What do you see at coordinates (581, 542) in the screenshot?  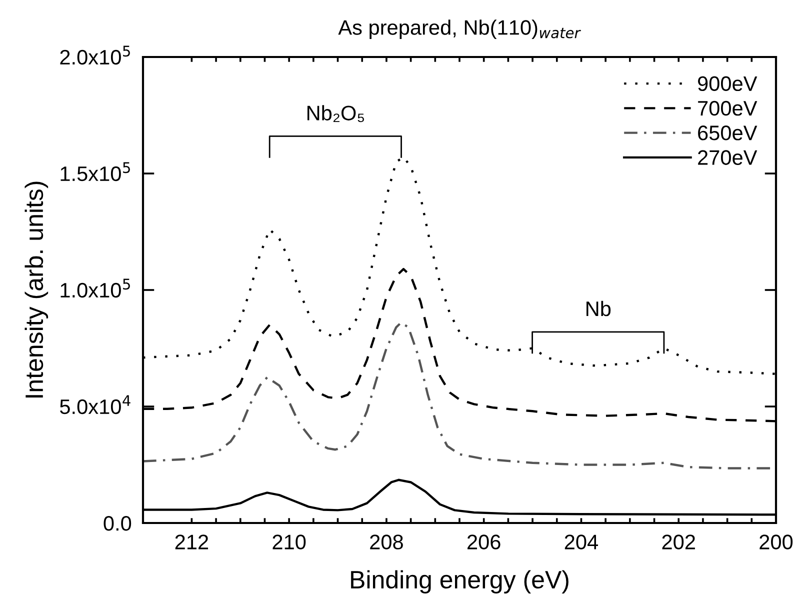 I see `x-tick-label: 204` at bounding box center [581, 542].